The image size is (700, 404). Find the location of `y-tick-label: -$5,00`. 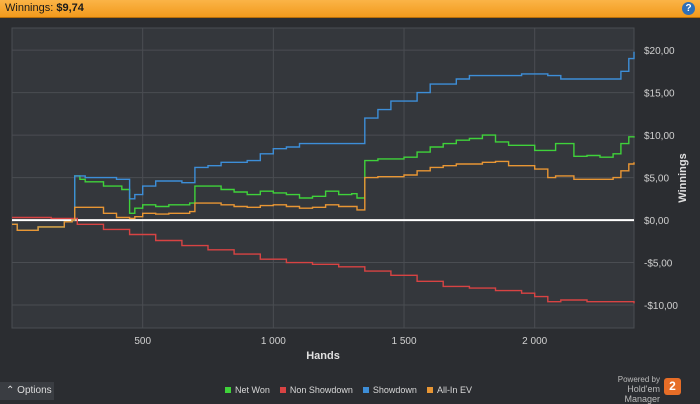

y-tick-label: -$5,00 is located at coordinates (658, 264).